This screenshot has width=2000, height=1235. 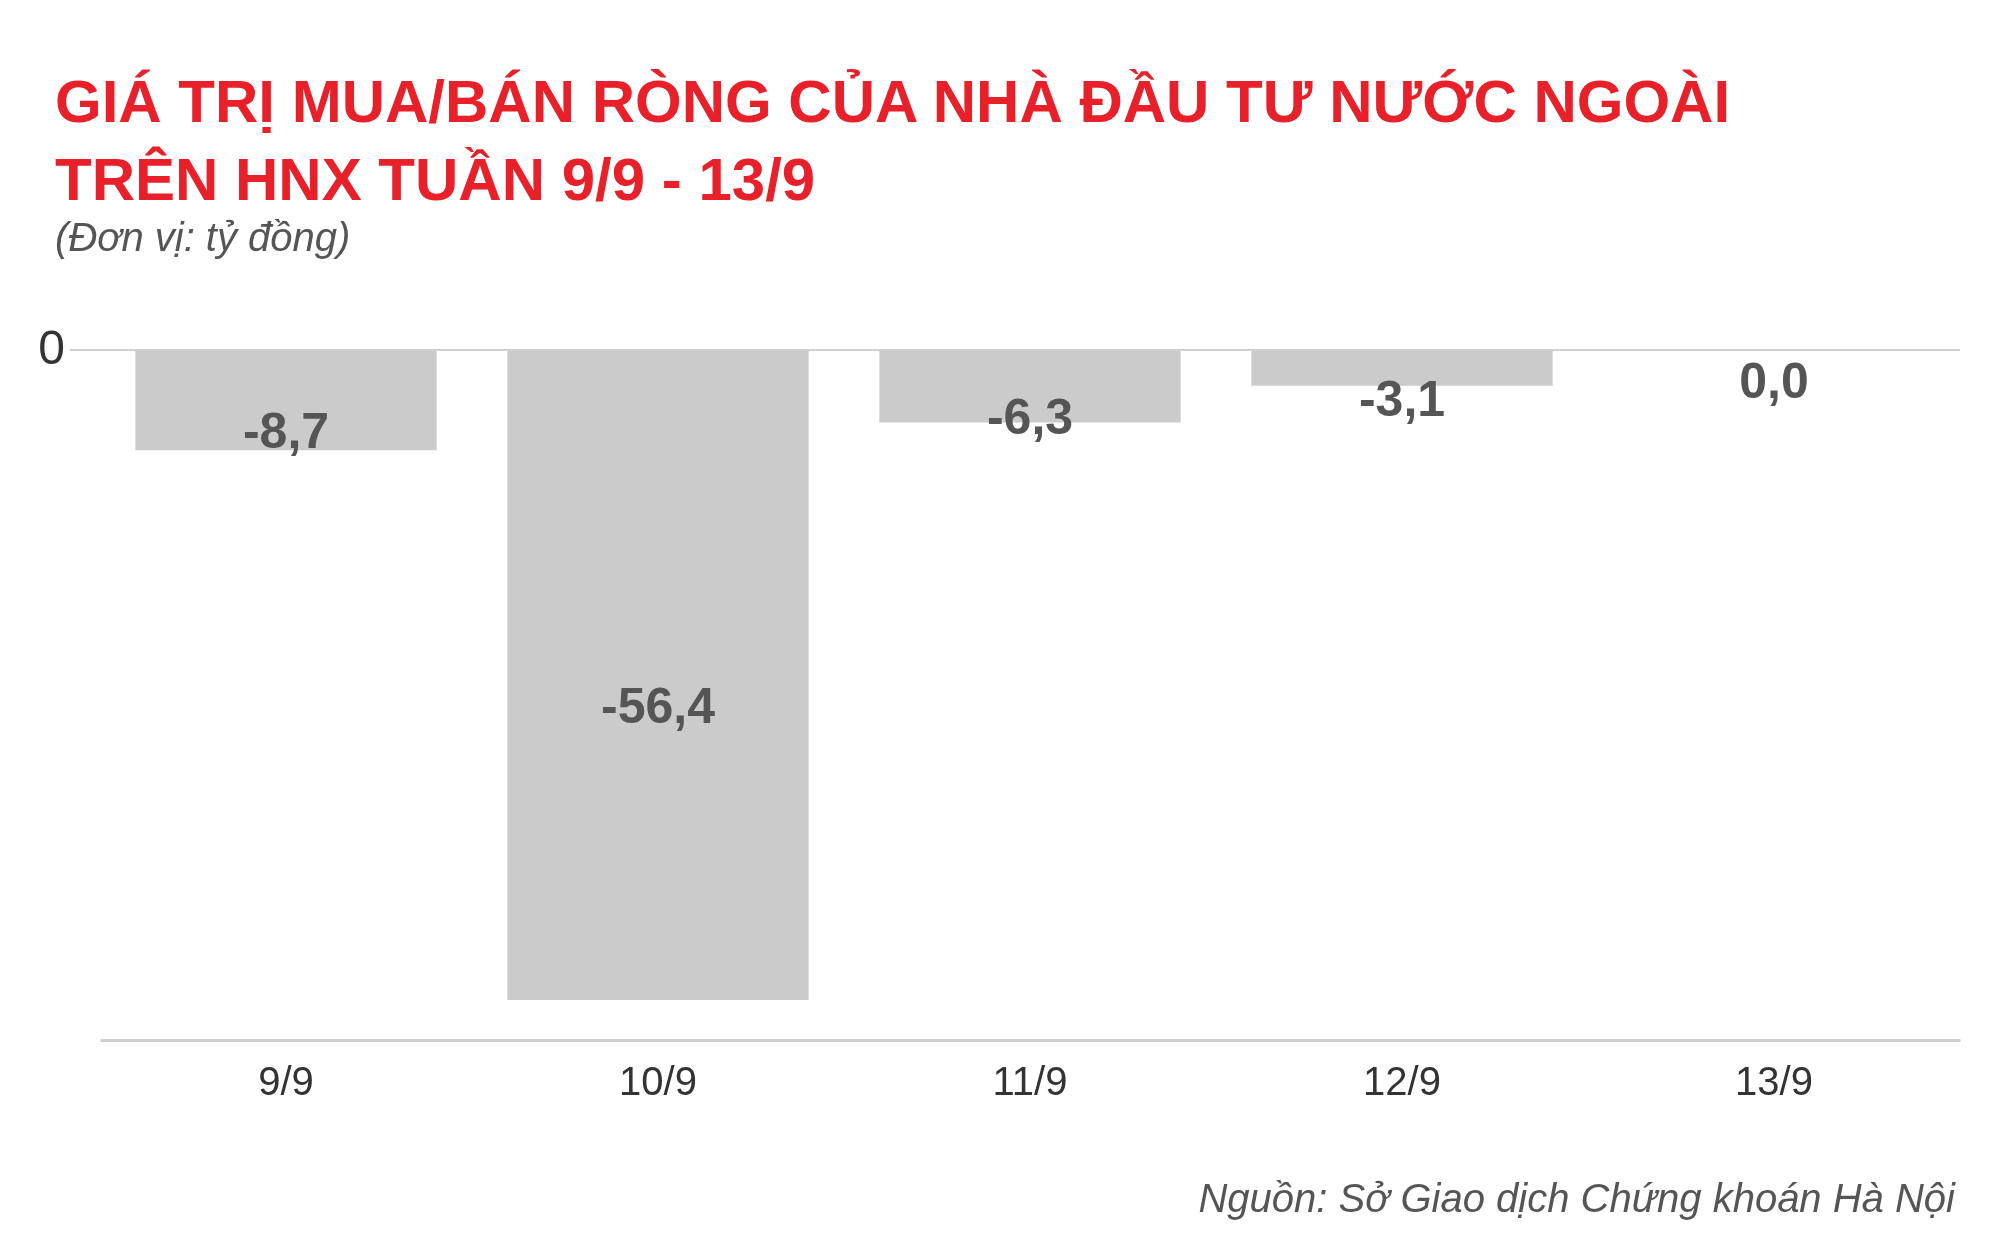 I want to click on x-tick-label: 13/9, so click(x=1774, y=1080).